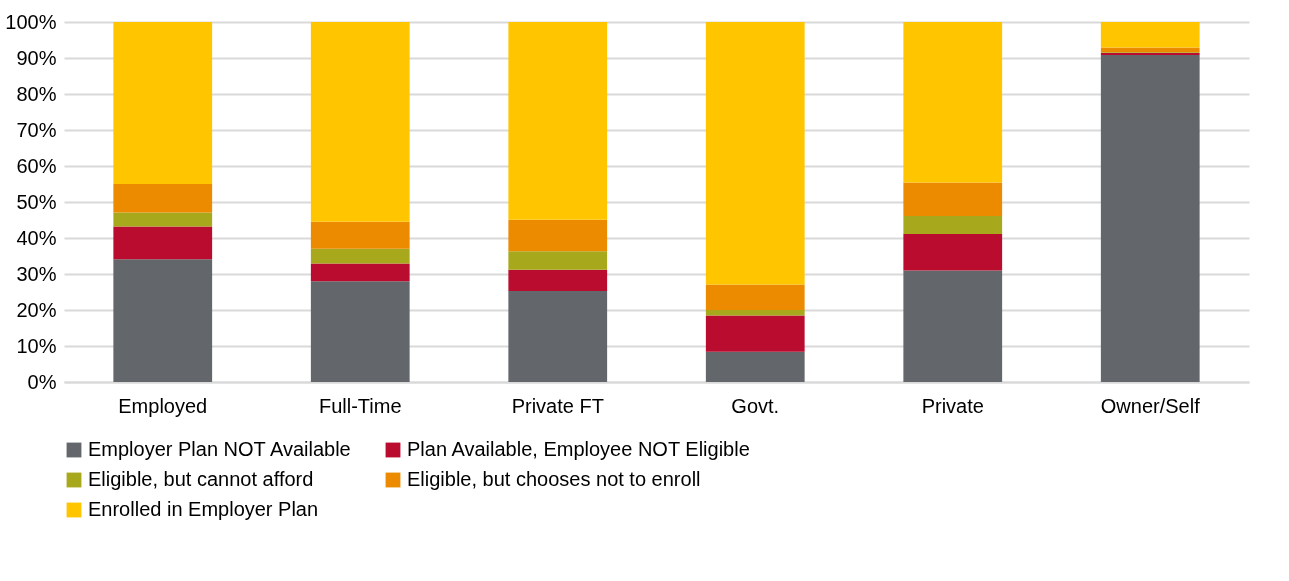 The height and width of the screenshot is (581, 1289). What do you see at coordinates (36, 201) in the screenshot?
I see `y-tick-label: 50%` at bounding box center [36, 201].